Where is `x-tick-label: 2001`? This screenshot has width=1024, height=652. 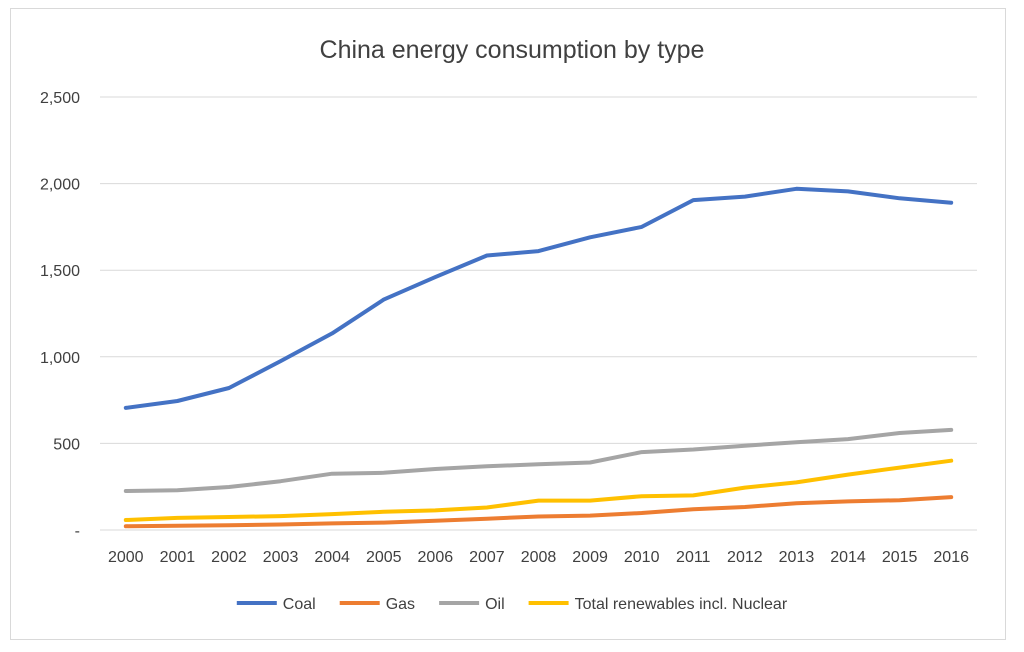 x-tick-label: 2001 is located at coordinates (178, 557).